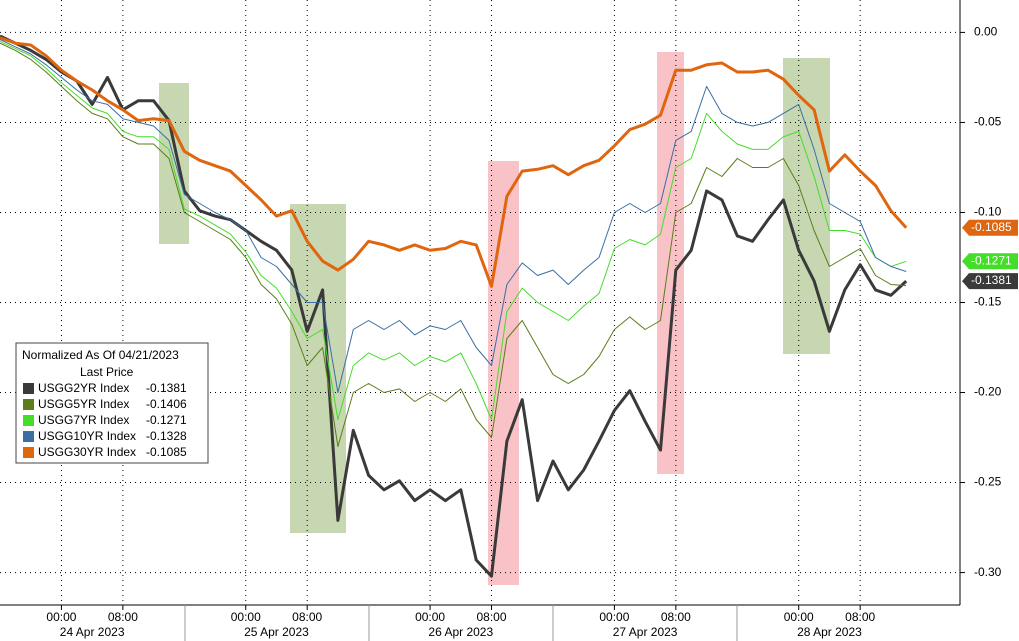 This screenshot has width=1019, height=641. Describe the element at coordinates (83, 404) in the screenshot. I see `legend-name: USGG5YR Index` at that location.